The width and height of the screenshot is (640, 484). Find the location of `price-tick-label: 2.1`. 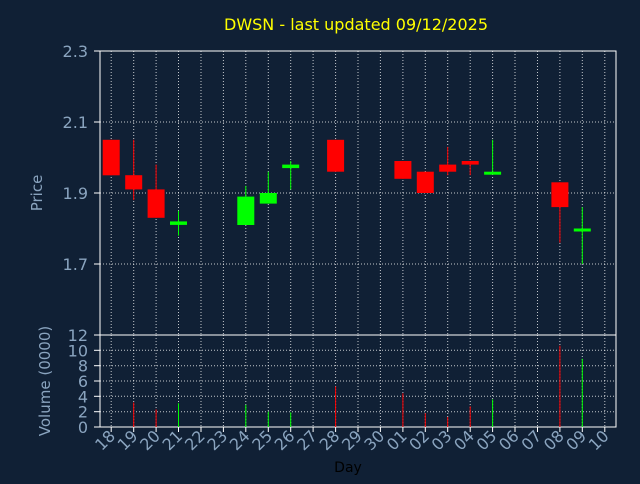

price-tick-label: 2.1 is located at coordinates (75, 122).